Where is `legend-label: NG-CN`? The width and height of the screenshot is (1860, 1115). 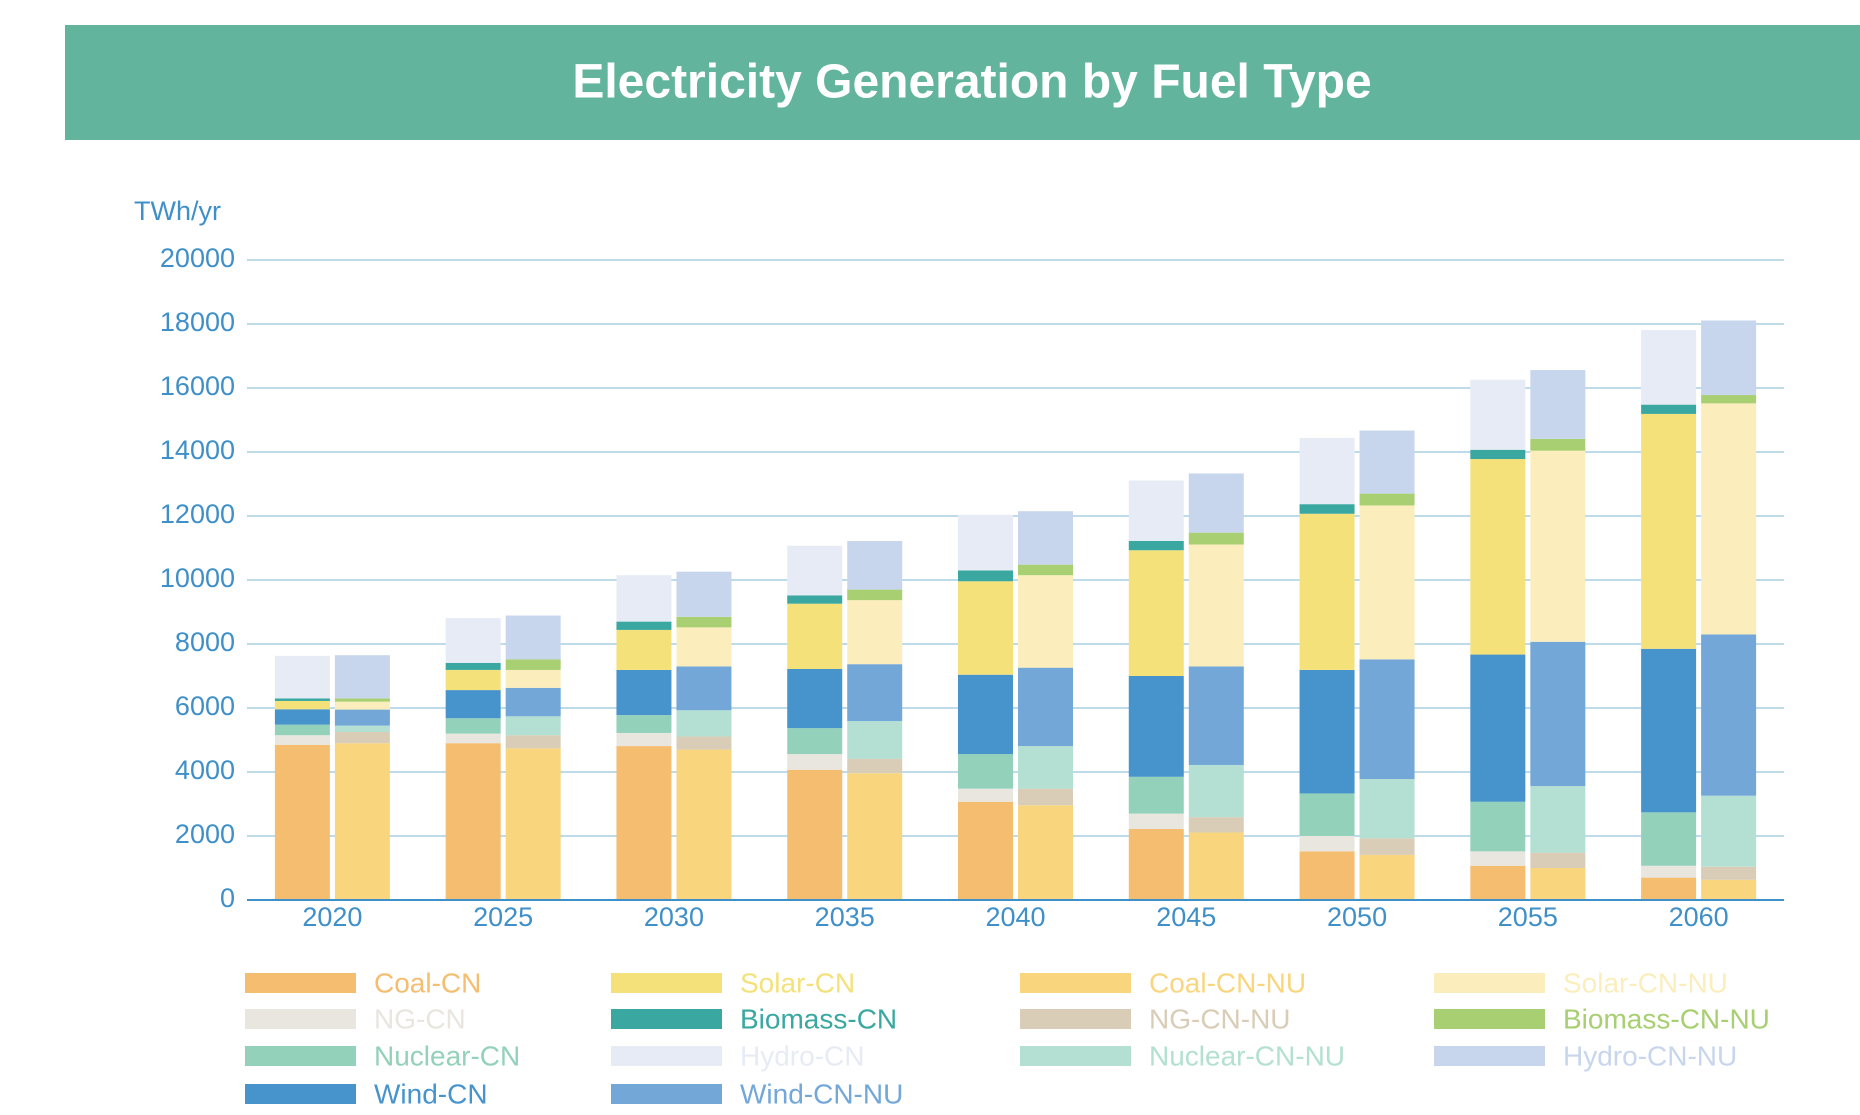
legend-label: NG-CN is located at coordinates (420, 1018).